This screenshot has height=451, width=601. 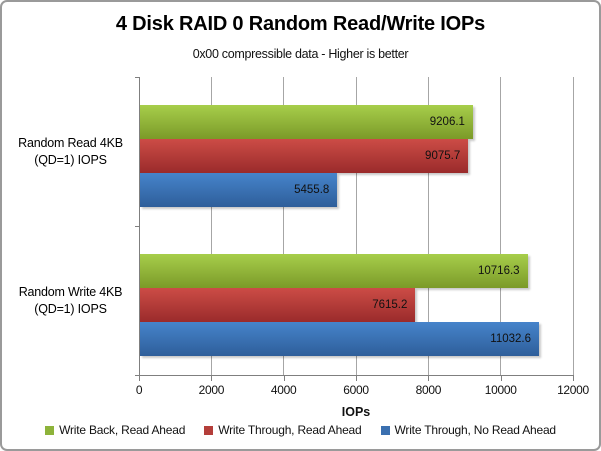 I want to click on bar-write-through-read-ahead-cat1: 7615.2, so click(x=278, y=305).